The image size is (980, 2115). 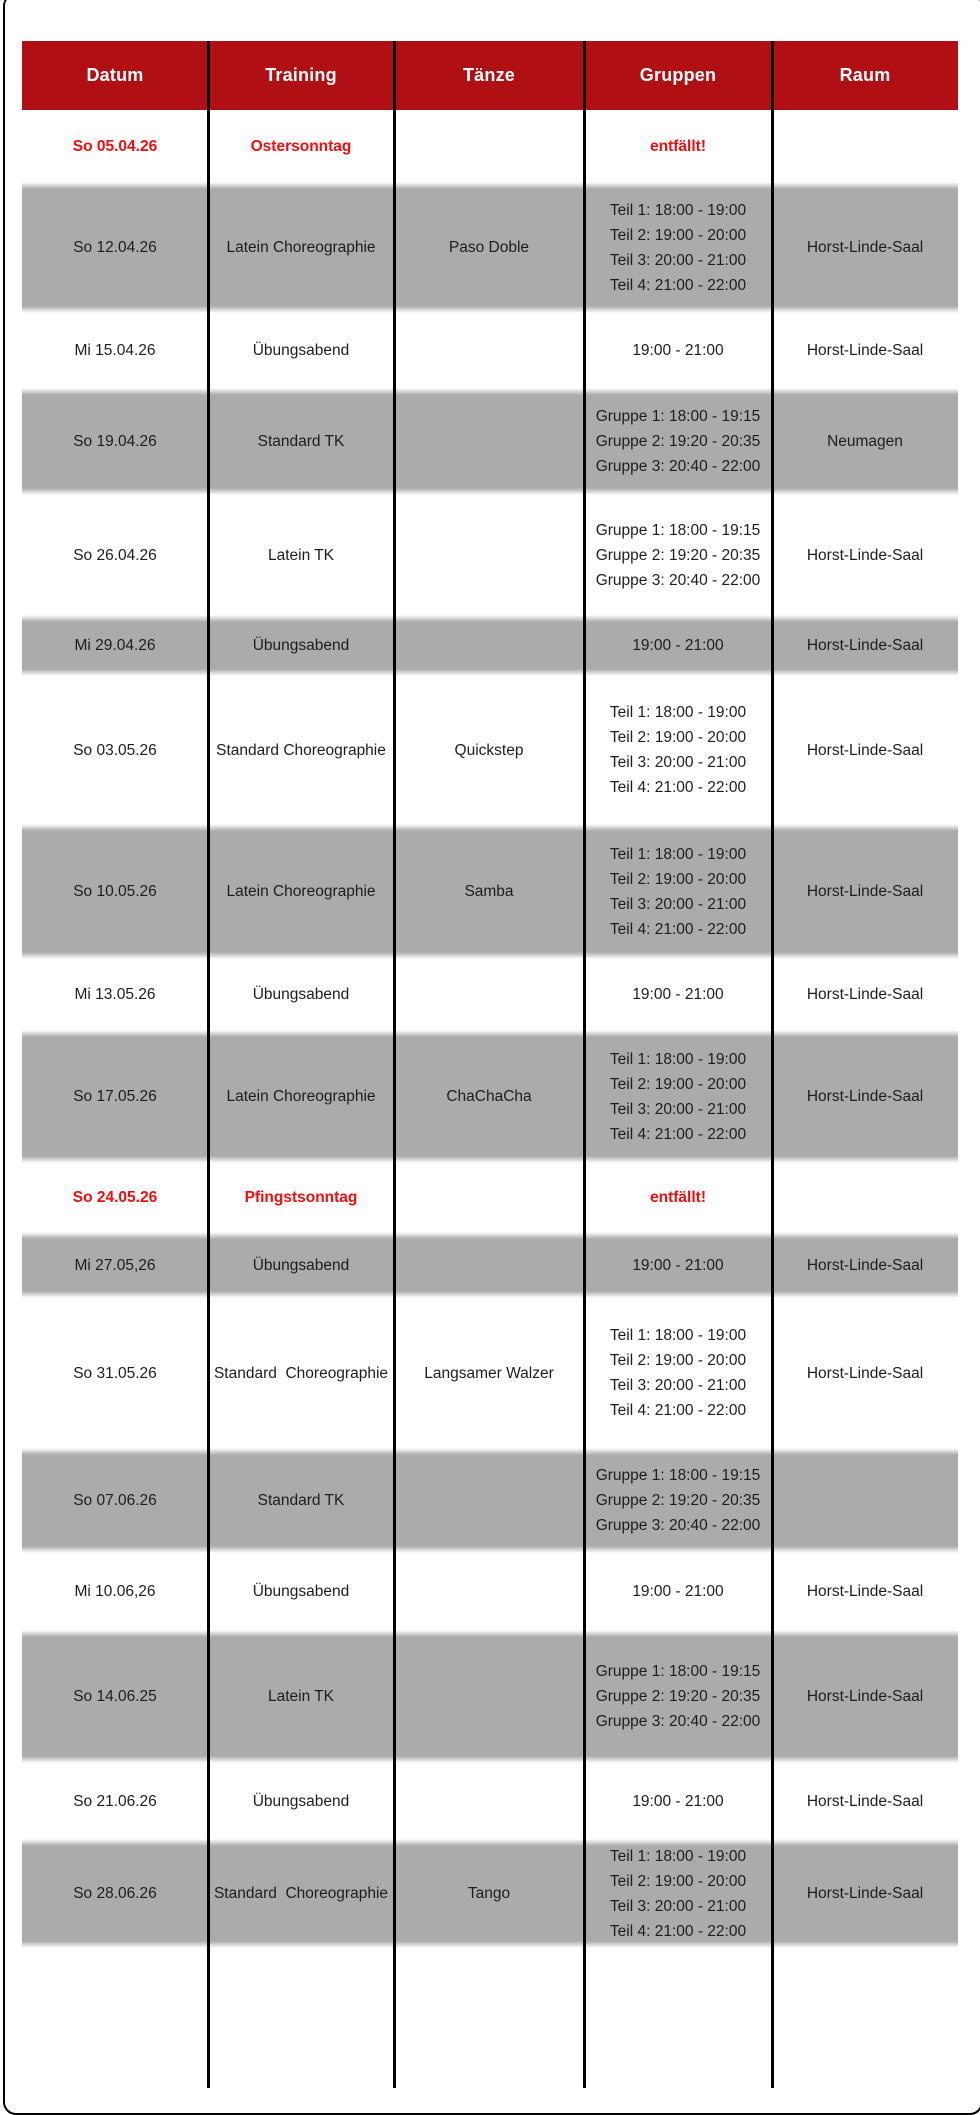 I want to click on cell-datum: So 10.05.26, so click(x=115, y=891).